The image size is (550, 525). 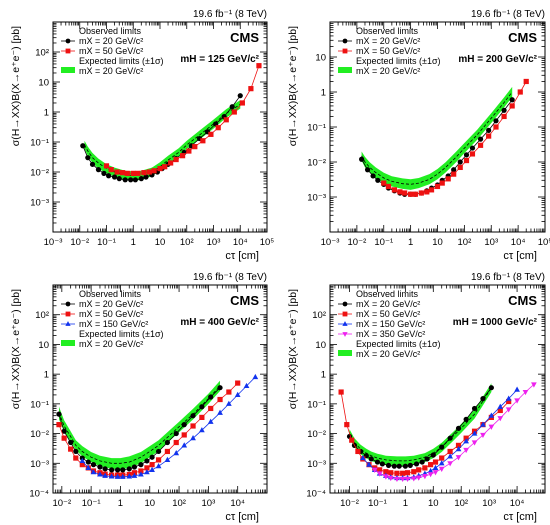 What do you see at coordinates (242, 256) in the screenshot?
I see `x-axis-title: cτ [cm]` at bounding box center [242, 256].